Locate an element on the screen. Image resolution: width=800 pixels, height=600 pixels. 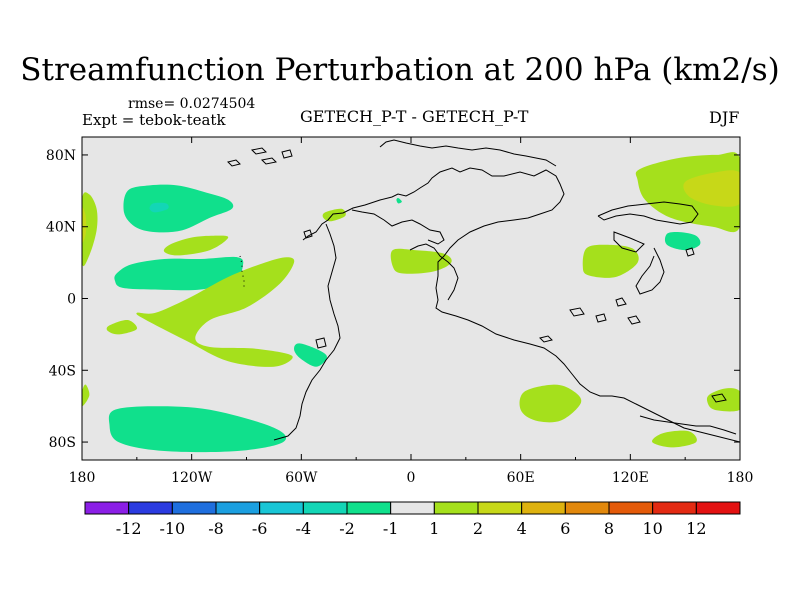
colorbar-label: -6 is located at coordinates (260, 528).